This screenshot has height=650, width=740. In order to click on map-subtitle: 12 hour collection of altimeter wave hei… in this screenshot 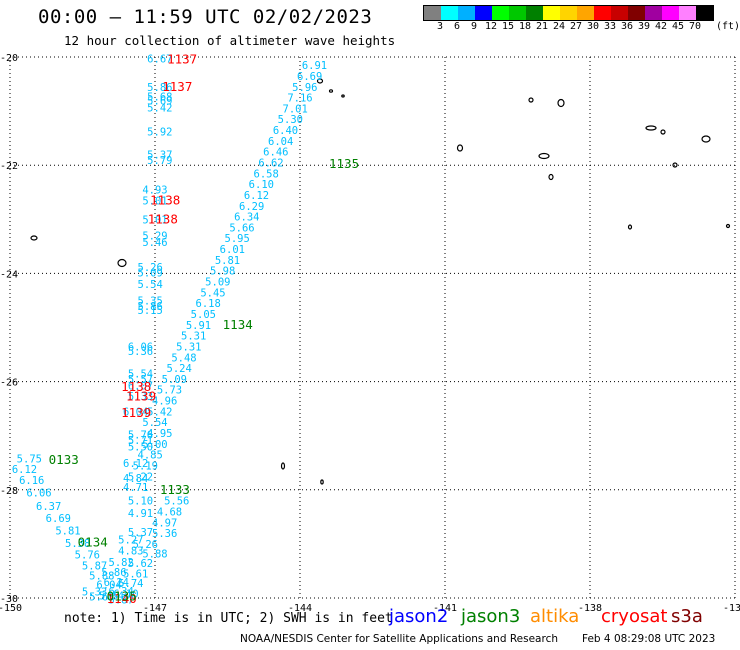, I will do `click(230, 40)`.